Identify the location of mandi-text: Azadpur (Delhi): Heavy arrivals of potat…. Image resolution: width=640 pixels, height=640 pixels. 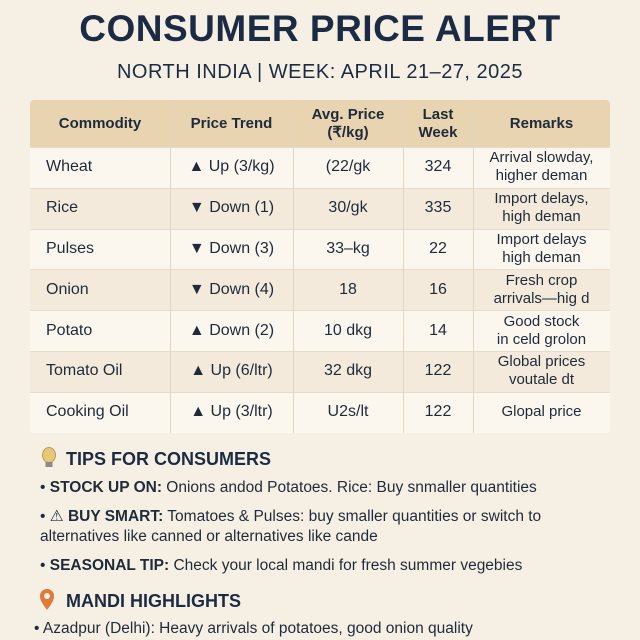
(257, 628).